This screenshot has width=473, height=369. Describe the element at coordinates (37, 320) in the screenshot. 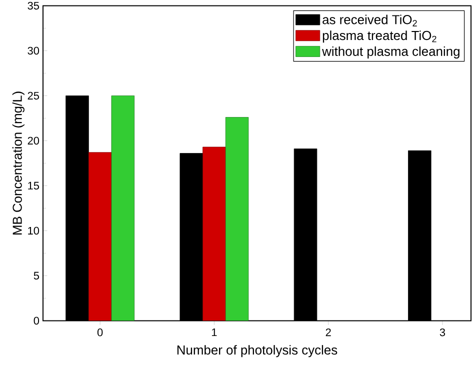

I see `y-tick-label: 0` at that location.